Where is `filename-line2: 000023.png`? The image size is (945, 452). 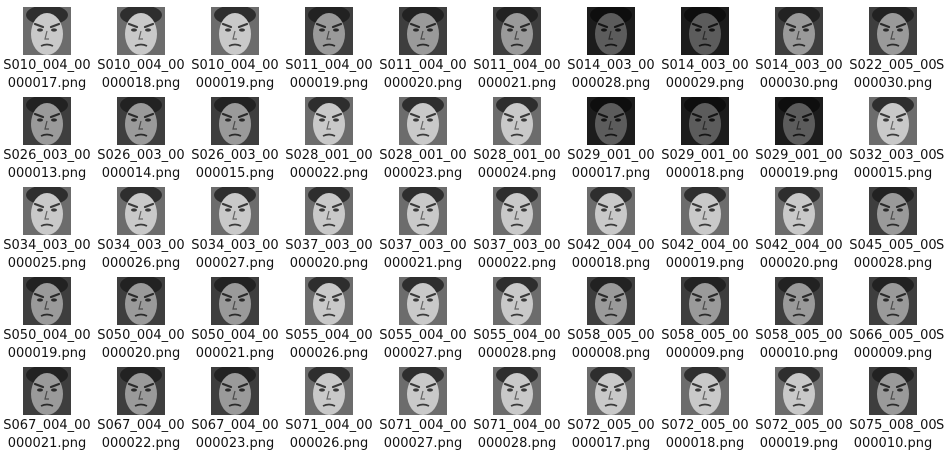
filename-line2: 000023.png is located at coordinates (235, 443).